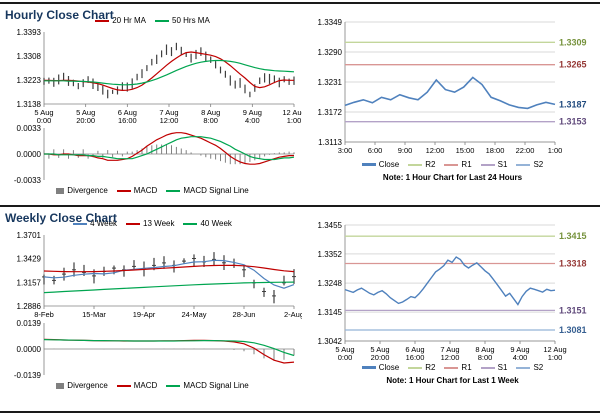  What do you see at coordinates (466, 367) in the screenshot?
I see `legend-label: R1` at bounding box center [466, 367].